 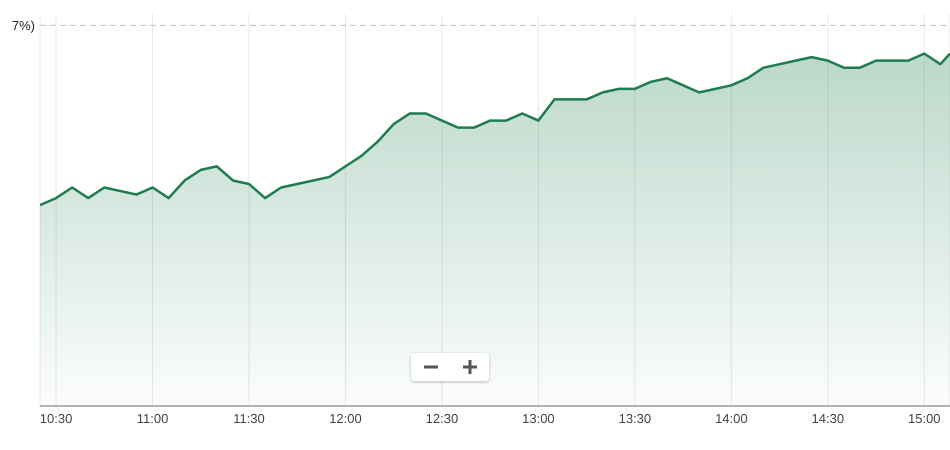 What do you see at coordinates (249, 418) in the screenshot?
I see `x-tick-label: 11:30` at bounding box center [249, 418].